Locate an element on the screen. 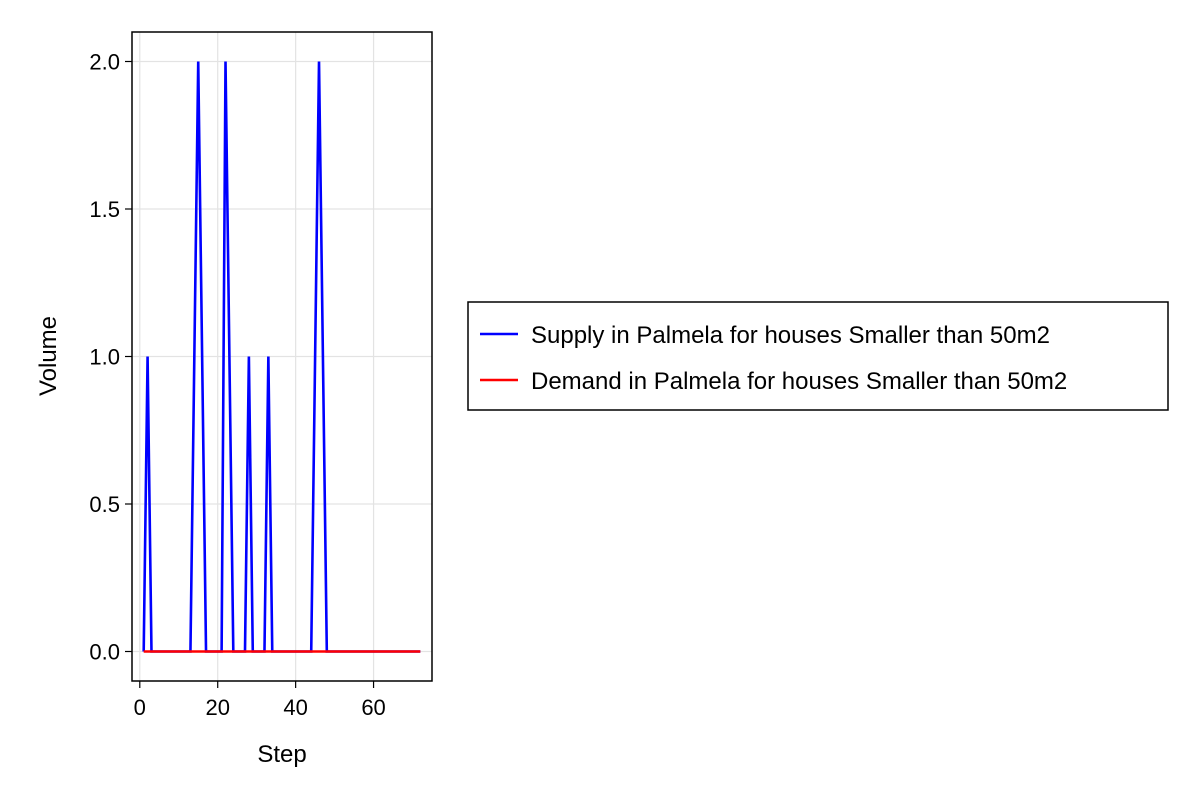  y-axis-label: Volume is located at coordinates (48, 356).